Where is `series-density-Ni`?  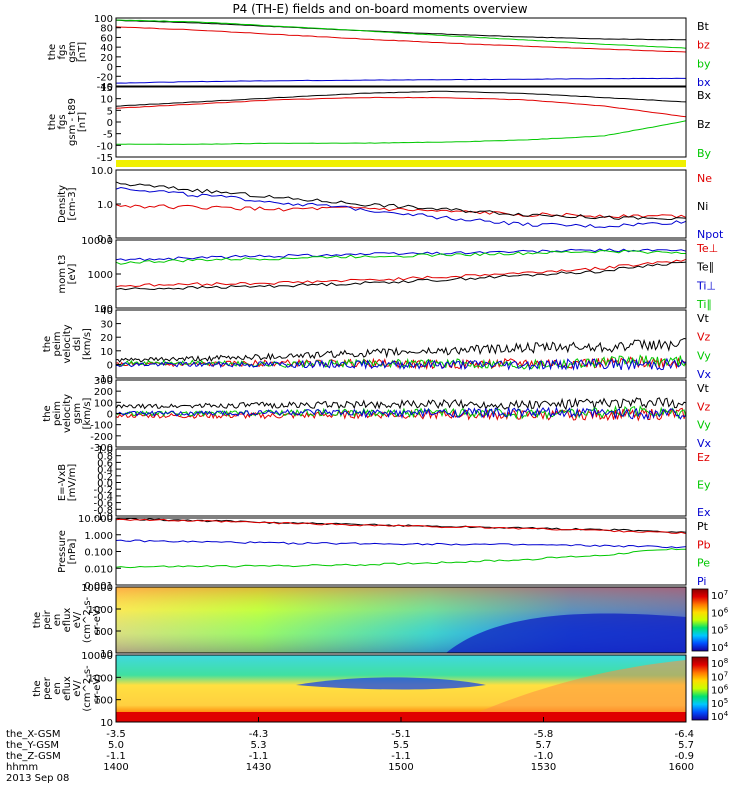
series-density-Ni is located at coordinates (401, 201).